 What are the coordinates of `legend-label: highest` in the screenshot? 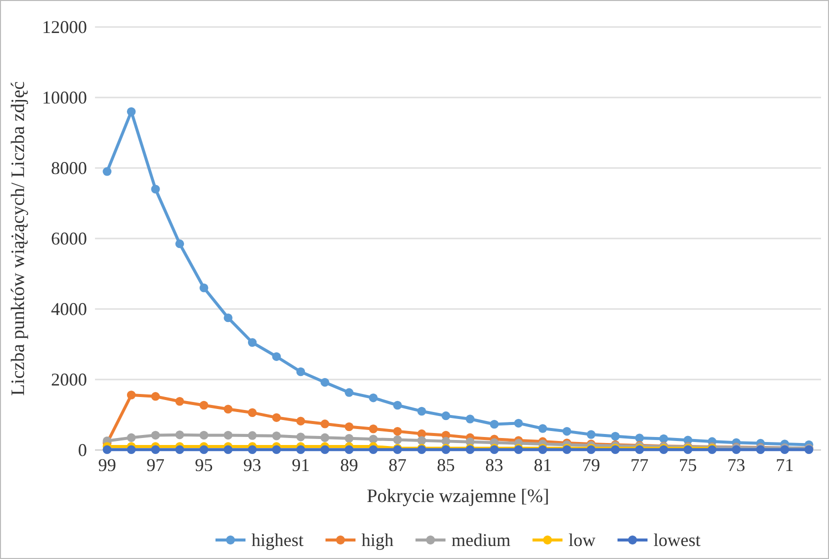 It's located at (277, 540).